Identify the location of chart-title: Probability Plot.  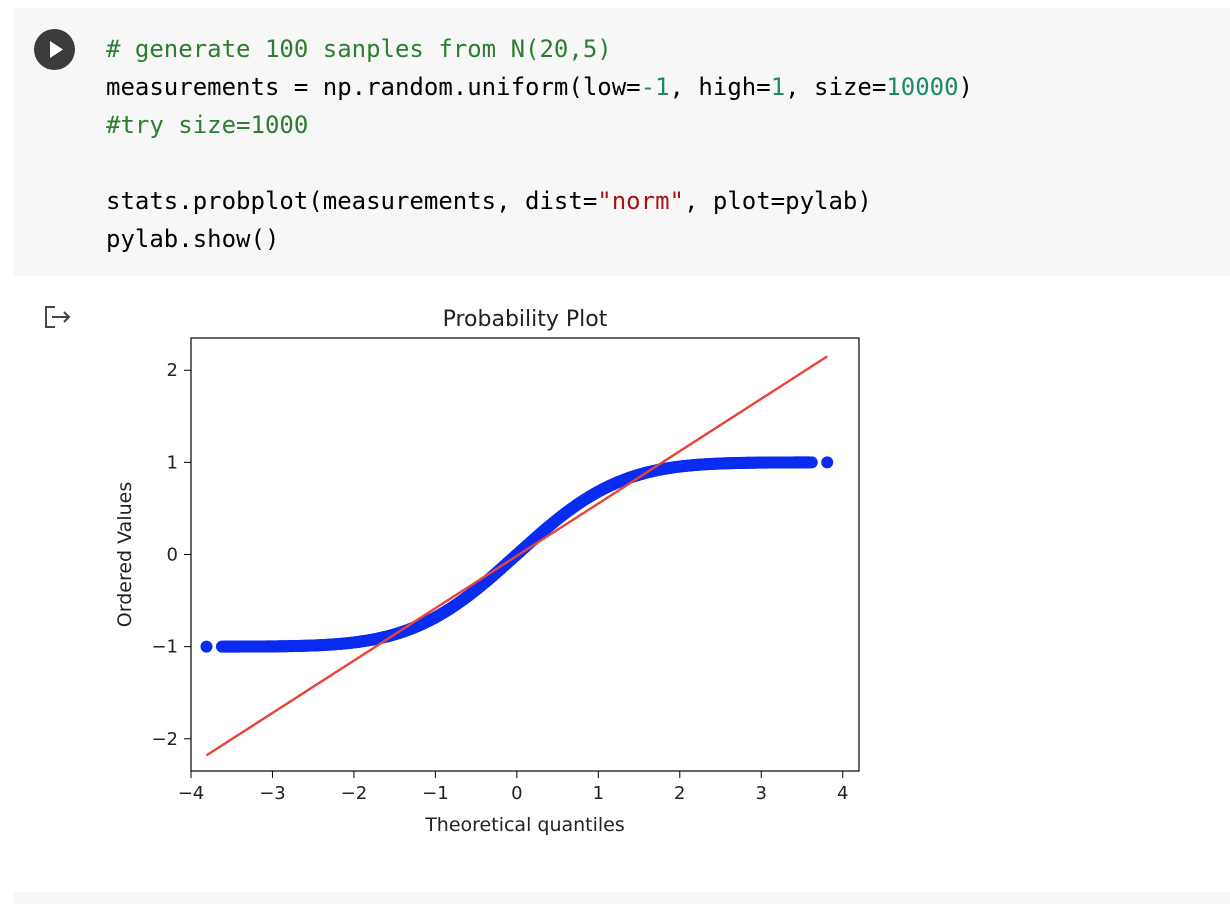
(525, 319).